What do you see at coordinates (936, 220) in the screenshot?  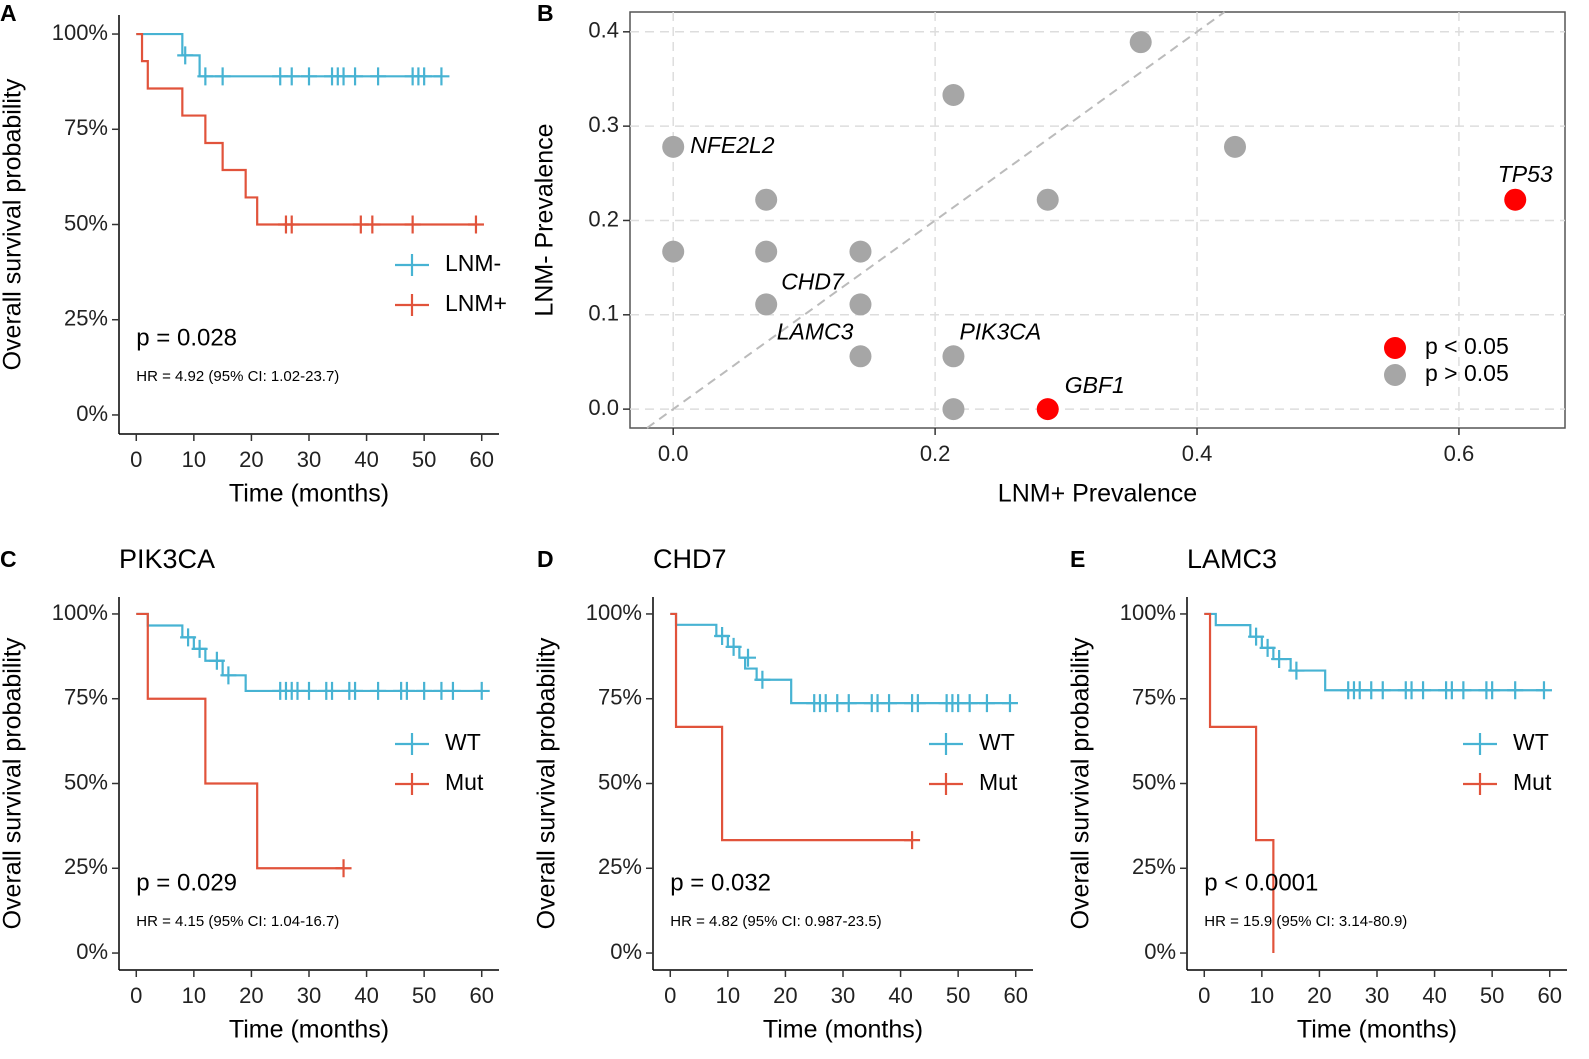 I see `reference-line` at bounding box center [936, 220].